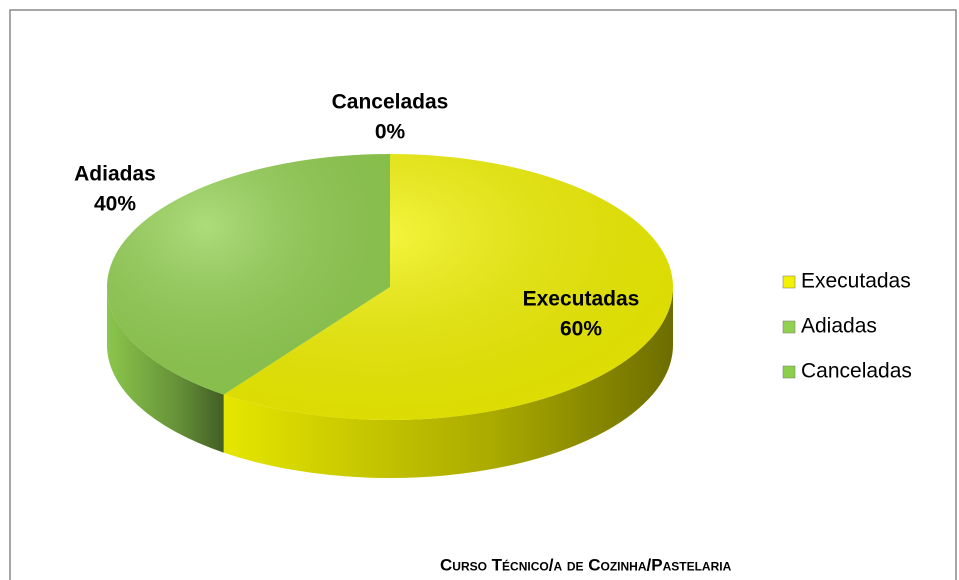 The width and height of the screenshot is (959, 580). I want to click on data-label-value: 60%, so click(581, 329).